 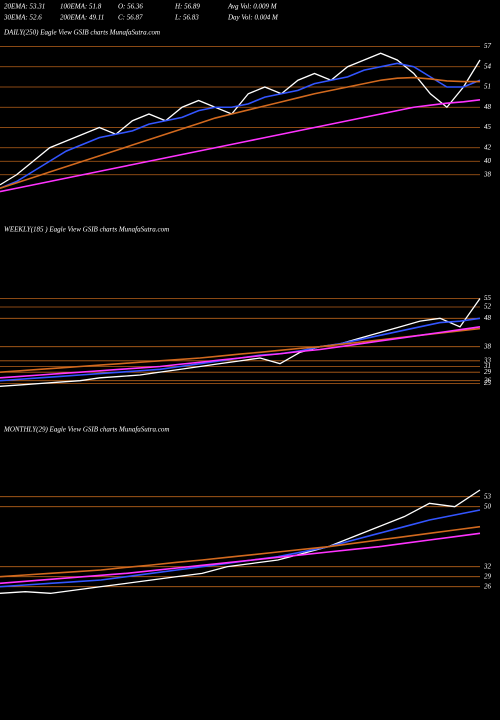 What do you see at coordinates (186, 18) in the screenshot?
I see `header-stat: L: 56.83` at bounding box center [186, 18].